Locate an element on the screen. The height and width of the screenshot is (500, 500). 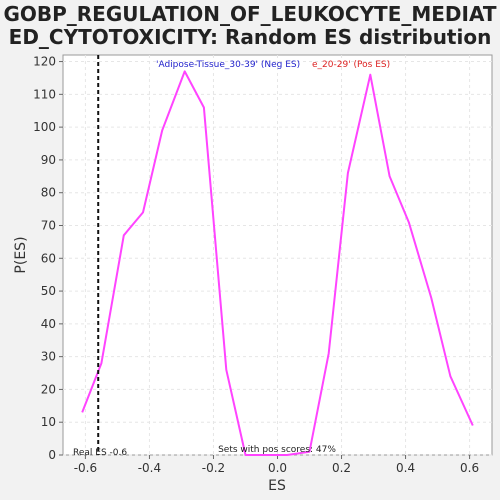
y-tick-label: 120 is located at coordinates (44, 62).